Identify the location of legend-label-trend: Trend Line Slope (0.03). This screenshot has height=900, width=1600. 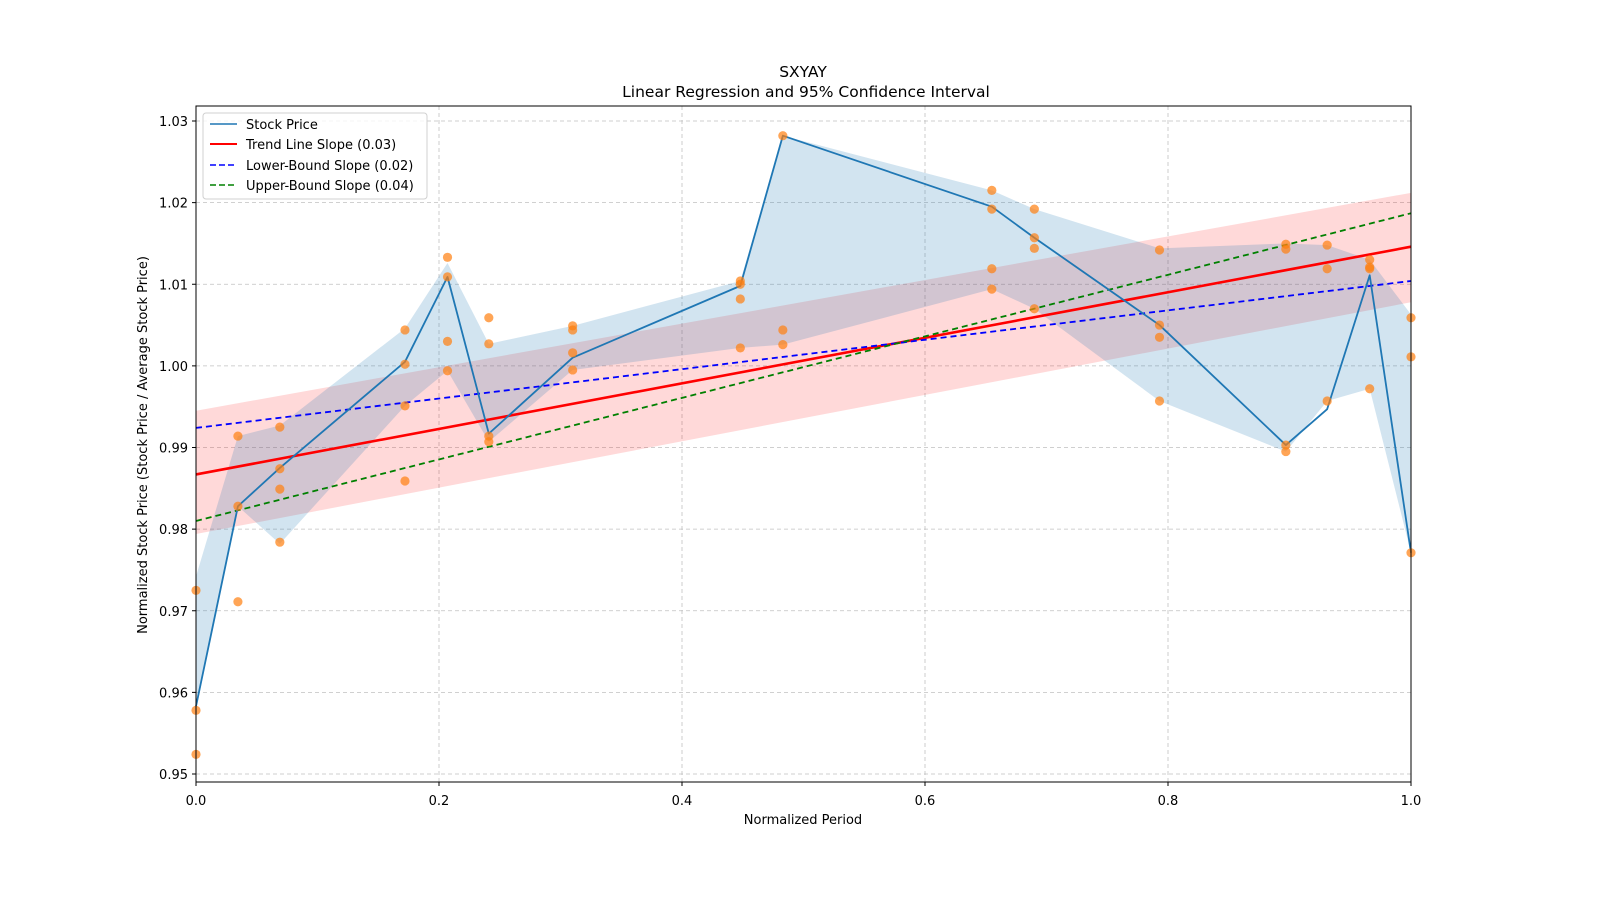
(320, 145).